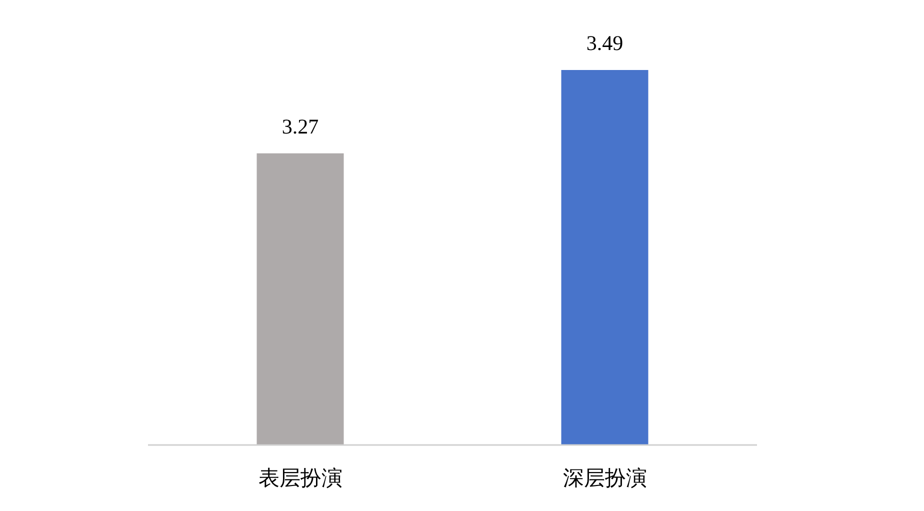 This screenshot has height=511, width=924. What do you see at coordinates (605, 43) in the screenshot?
I see `data-label: 3.49` at bounding box center [605, 43].